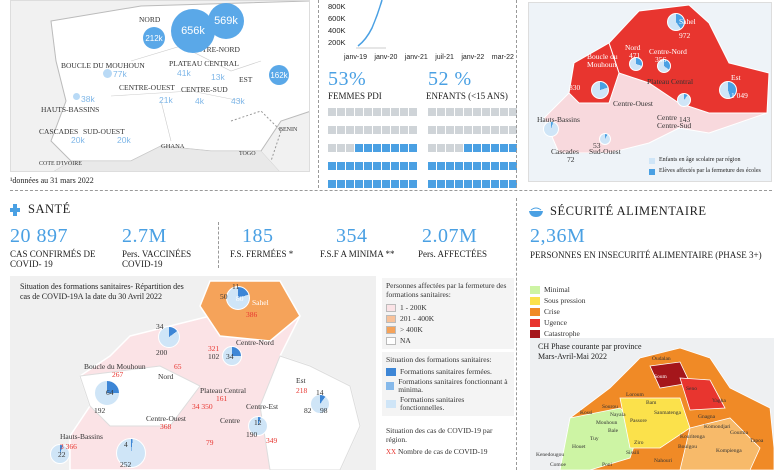 Image resolution: width=780 pixels, height=470 pixels. I want to click on province-boulgou: Boulgou, so click(687, 447).